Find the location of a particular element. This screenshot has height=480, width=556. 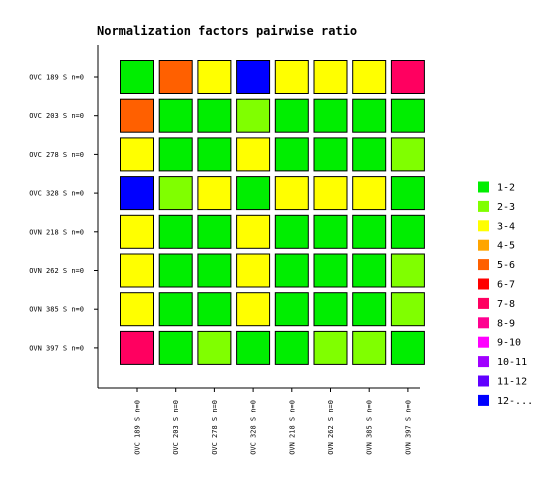

row-label: OVC 278 S n=0 is located at coordinates (56, 155).